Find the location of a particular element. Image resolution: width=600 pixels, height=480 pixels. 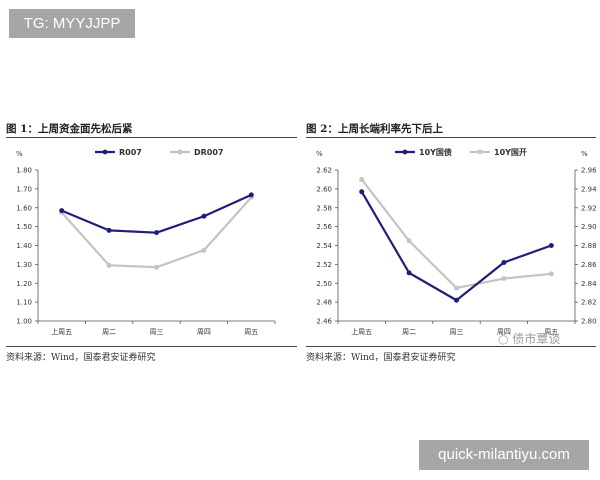

y-tick-label: 1.60 is located at coordinates (24, 208).